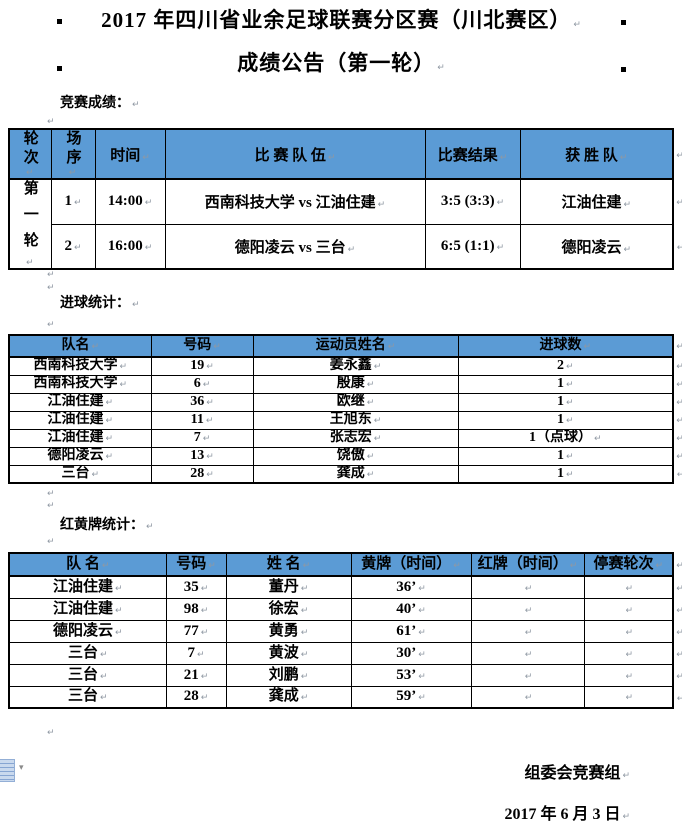 This screenshot has height=833, width=682. What do you see at coordinates (202, 384) in the screenshot?
I see `table-cell: 6 ↵` at bounding box center [202, 384].